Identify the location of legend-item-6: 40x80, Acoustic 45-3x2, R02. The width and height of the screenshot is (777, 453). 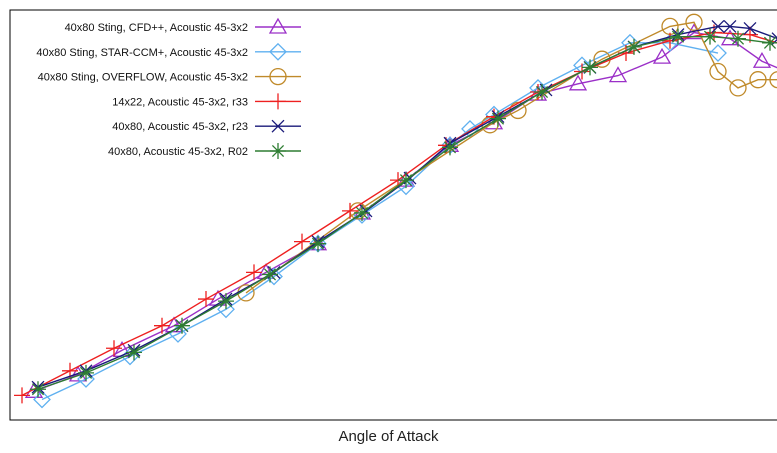
(204, 151).